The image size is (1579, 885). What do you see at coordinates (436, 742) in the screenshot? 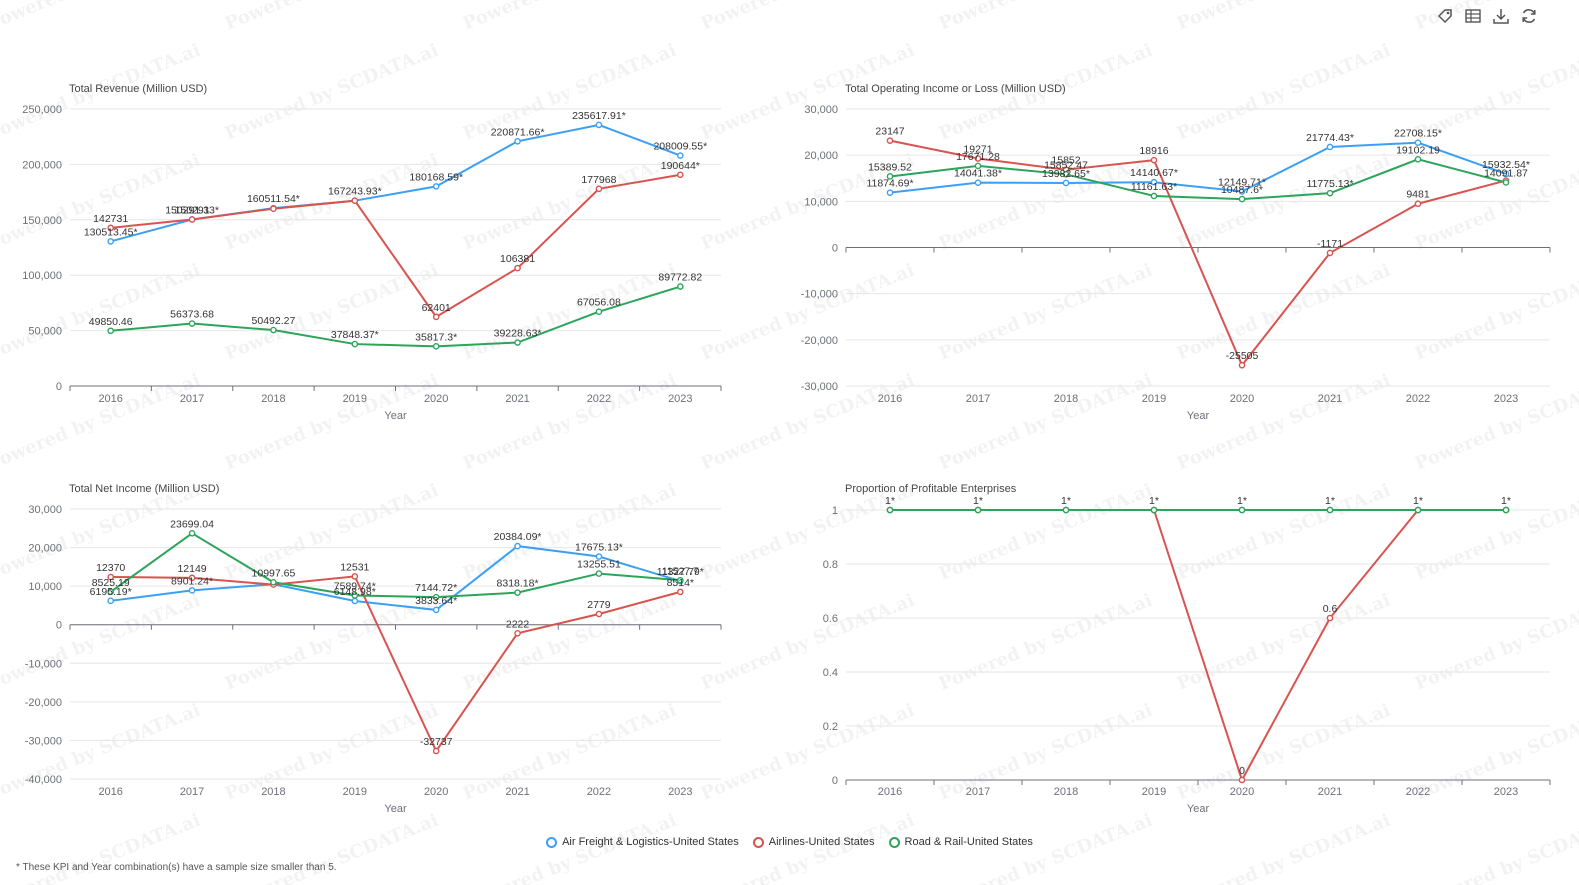
I see `data-label: -32737` at bounding box center [436, 742].